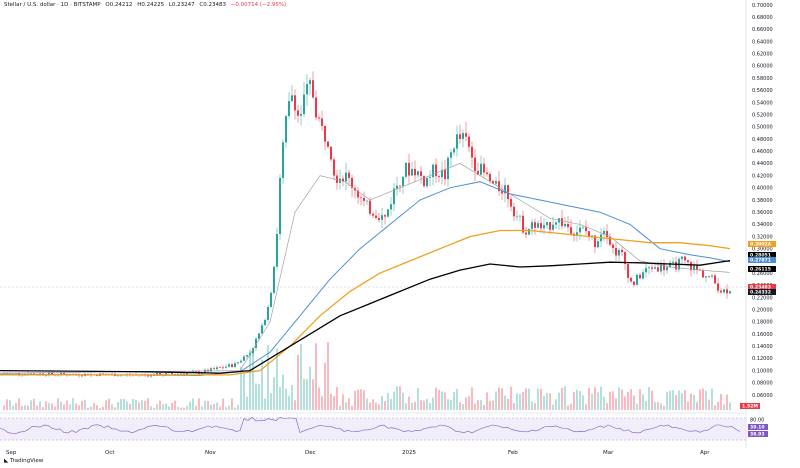 The image size is (800, 468). Describe the element at coordinates (762, 298) in the screenshot. I see `y-tick-label: 0.22000` at that location.